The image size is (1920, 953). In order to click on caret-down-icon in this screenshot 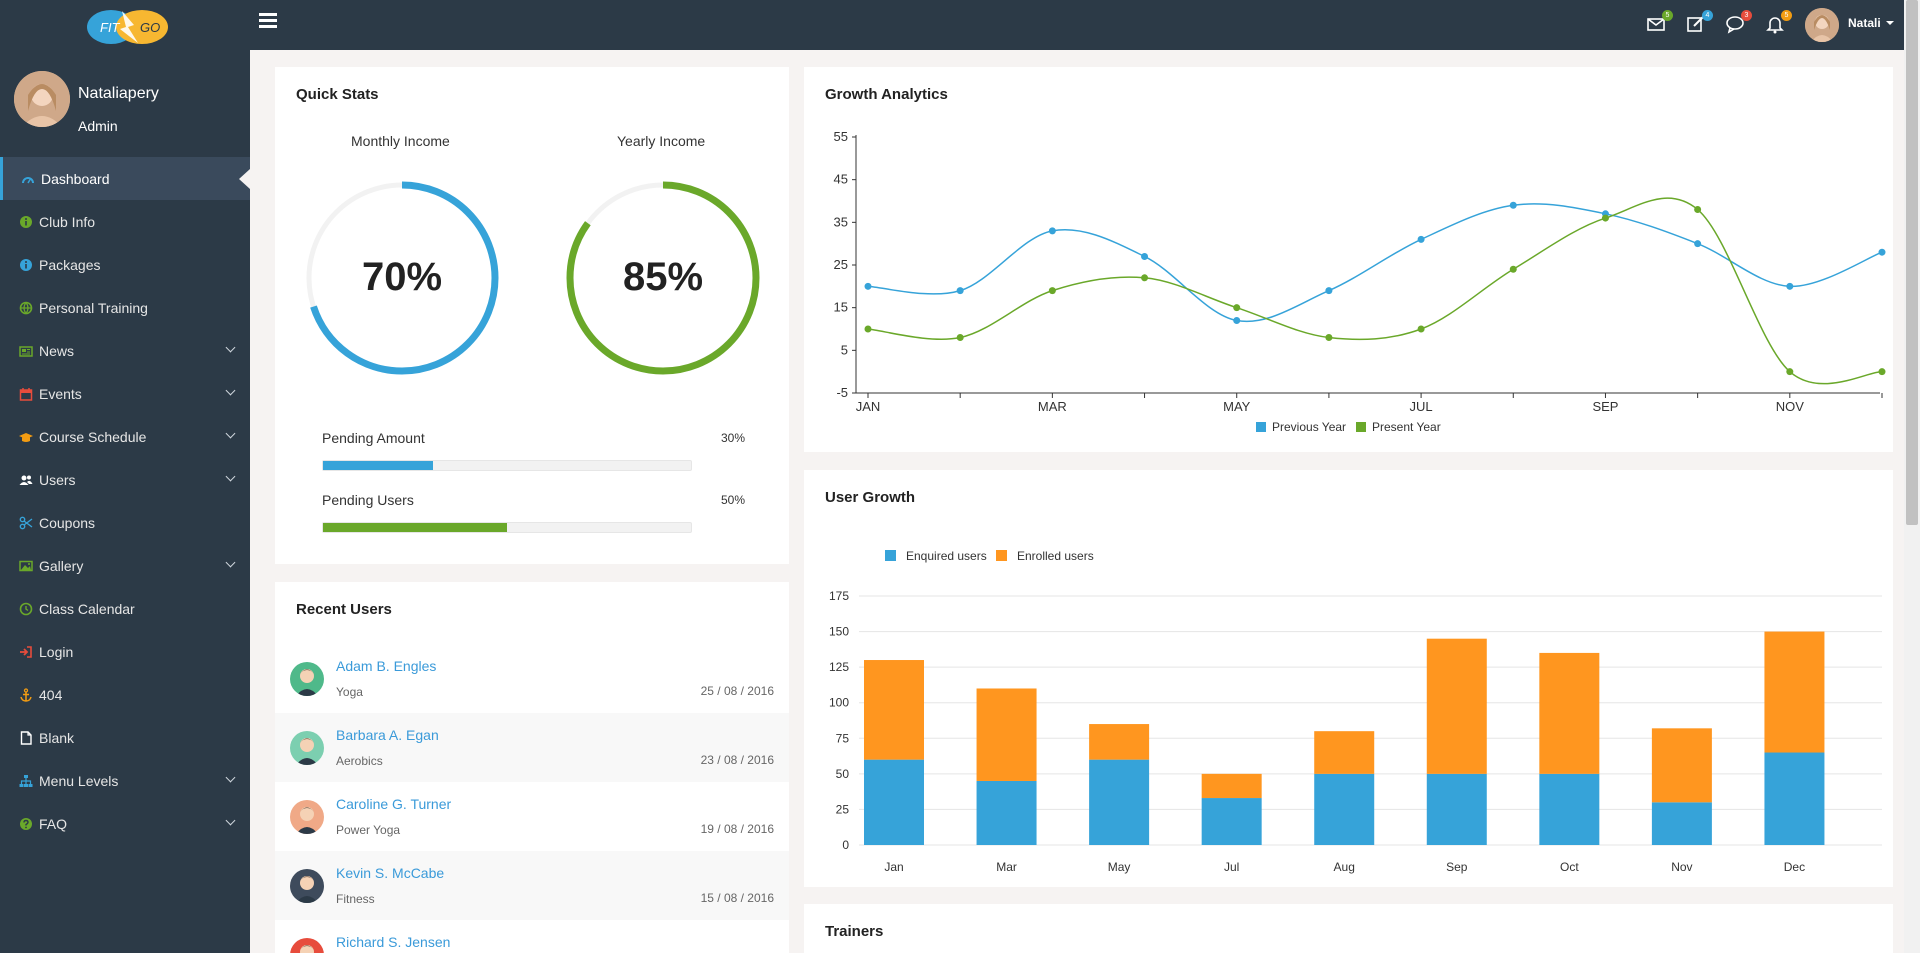, I will do `click(1890, 23)`.